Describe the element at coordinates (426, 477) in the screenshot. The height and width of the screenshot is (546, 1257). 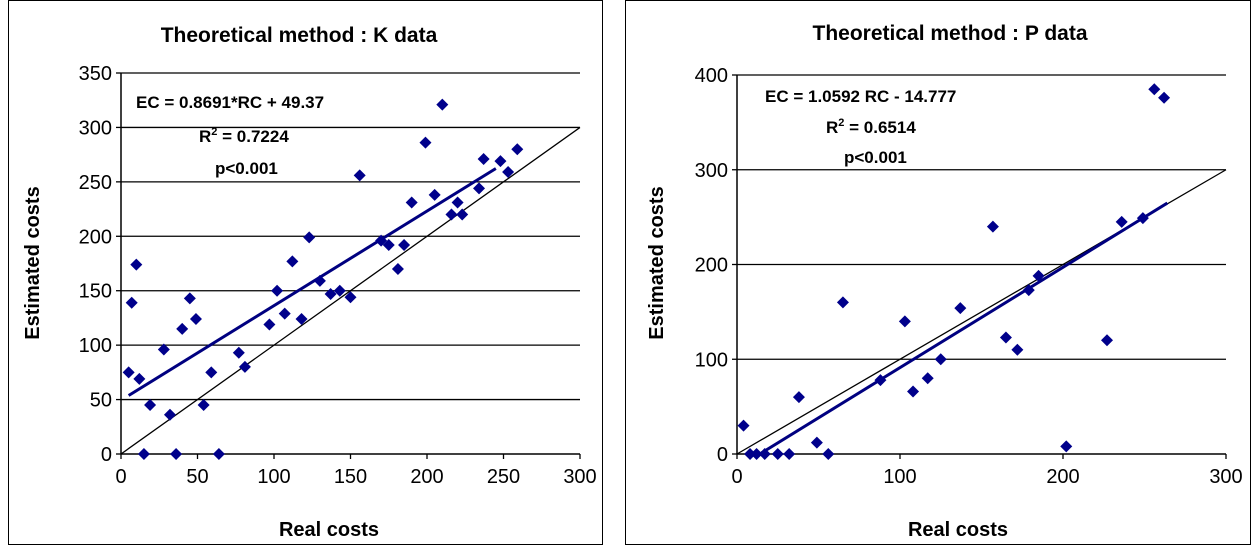
I see `k-xtick-label: 200` at that location.